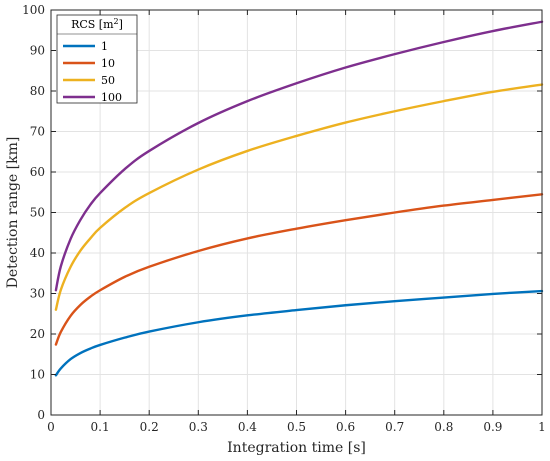 This screenshot has height=461, width=550. What do you see at coordinates (116, 21) in the screenshot?
I see `legend-title-superscript: 2` at bounding box center [116, 21].